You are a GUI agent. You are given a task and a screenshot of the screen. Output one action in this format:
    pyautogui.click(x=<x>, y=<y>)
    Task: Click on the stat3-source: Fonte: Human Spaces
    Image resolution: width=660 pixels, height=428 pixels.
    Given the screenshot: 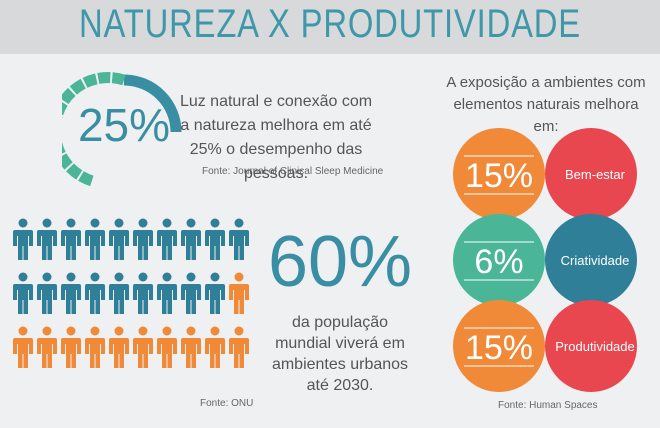 What is the action you would take?
    pyautogui.click(x=548, y=405)
    